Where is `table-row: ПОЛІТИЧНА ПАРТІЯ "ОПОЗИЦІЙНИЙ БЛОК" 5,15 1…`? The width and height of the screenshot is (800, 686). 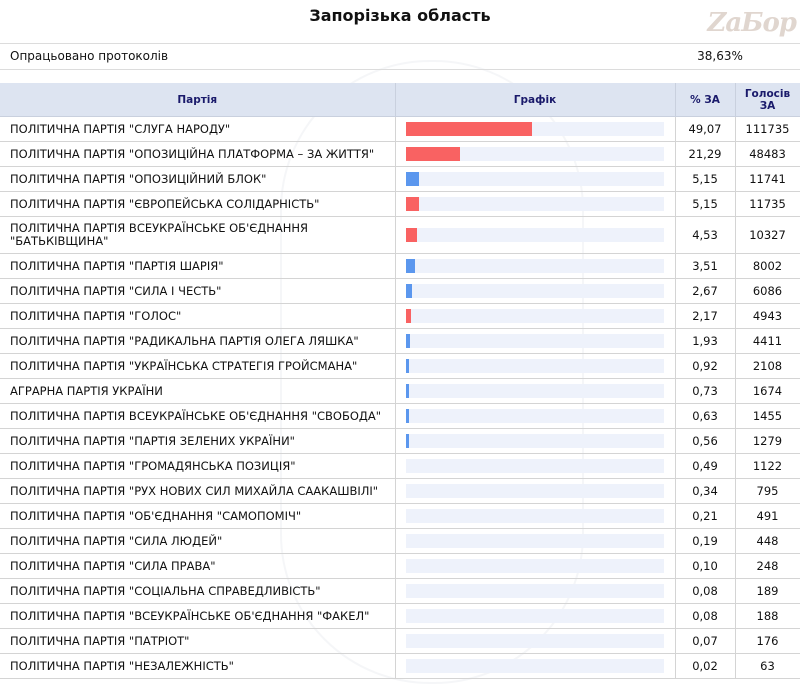
table-row: ПОЛІТИЧНА ПАРТІЯ "ОПОЗИЦІЙНИЙ БЛОК" 5,15 1… is located at coordinates (400, 179).